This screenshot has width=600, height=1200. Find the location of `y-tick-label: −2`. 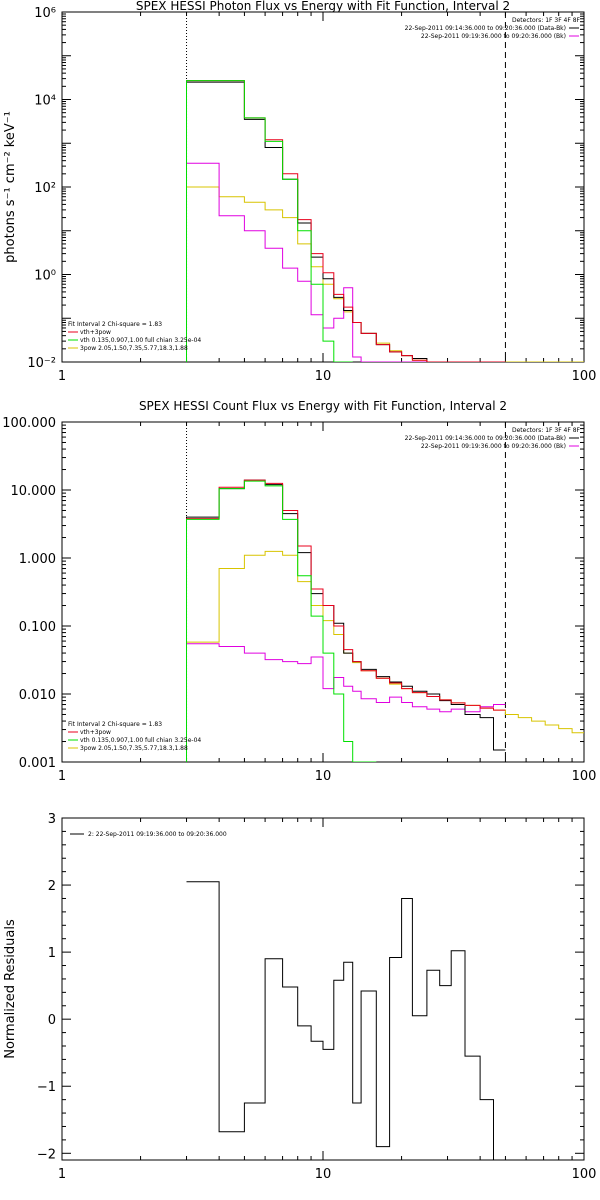

y-tick-label: −2 is located at coordinates (46, 1154).